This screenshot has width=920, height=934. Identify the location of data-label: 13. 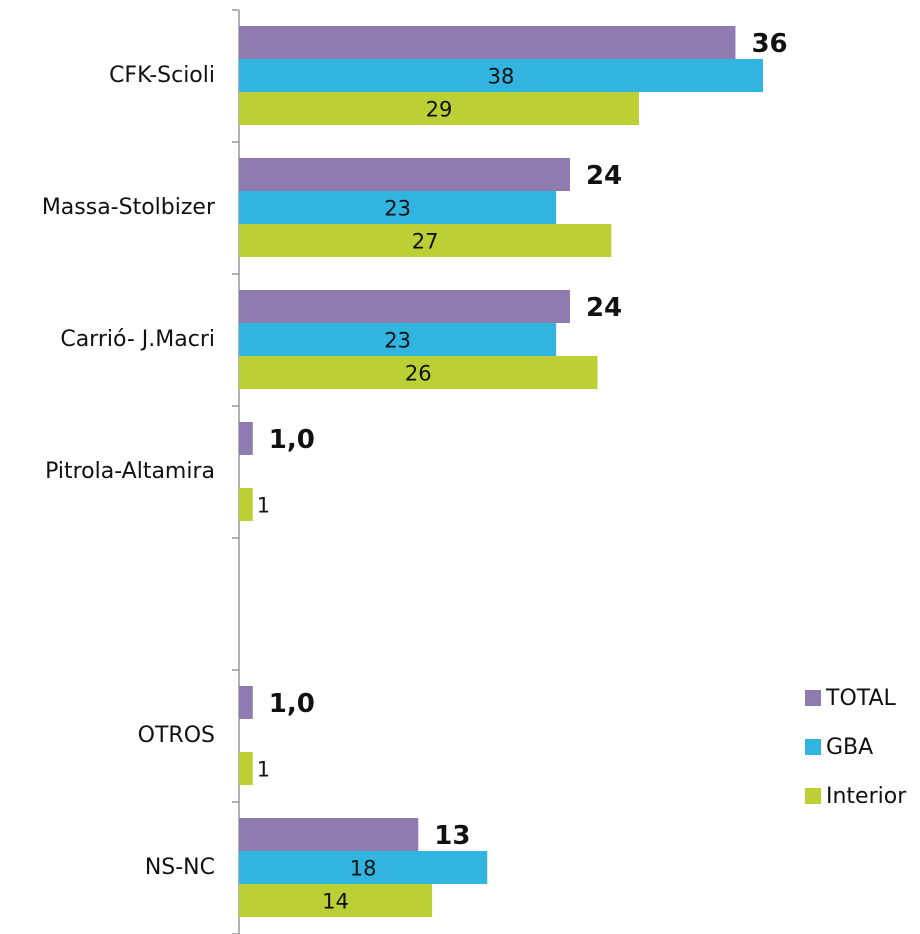
(452, 836).